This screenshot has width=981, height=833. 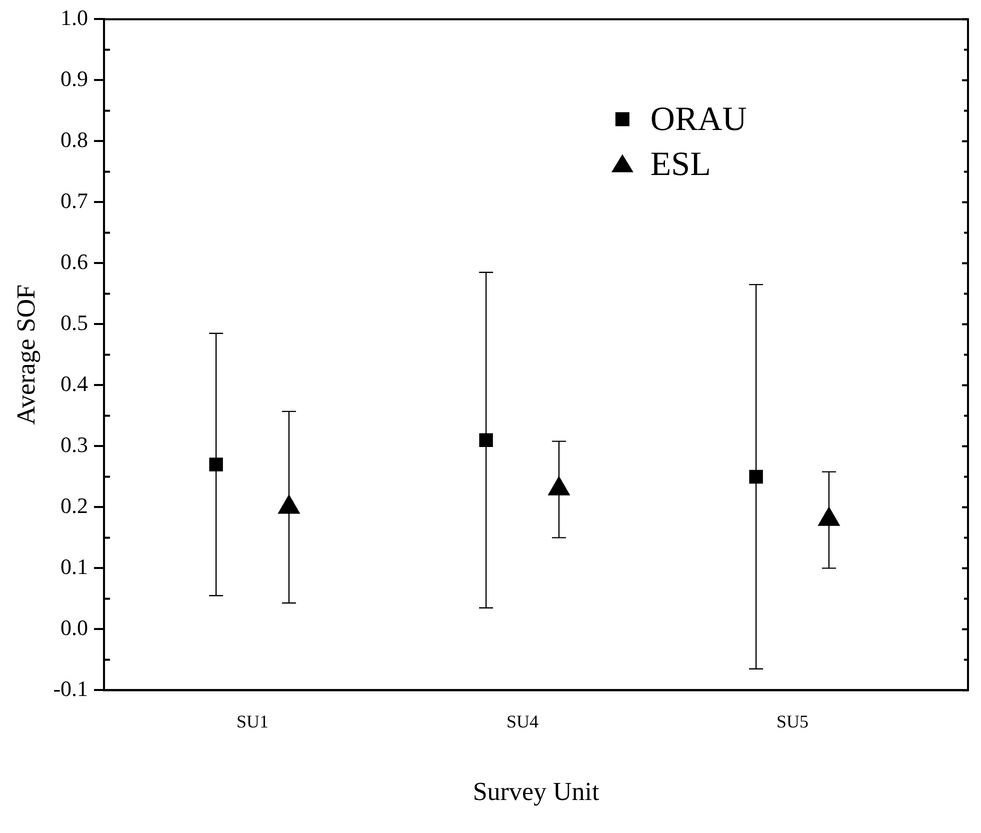 What do you see at coordinates (522, 722) in the screenshot?
I see `x-tick-label: SU4` at bounding box center [522, 722].